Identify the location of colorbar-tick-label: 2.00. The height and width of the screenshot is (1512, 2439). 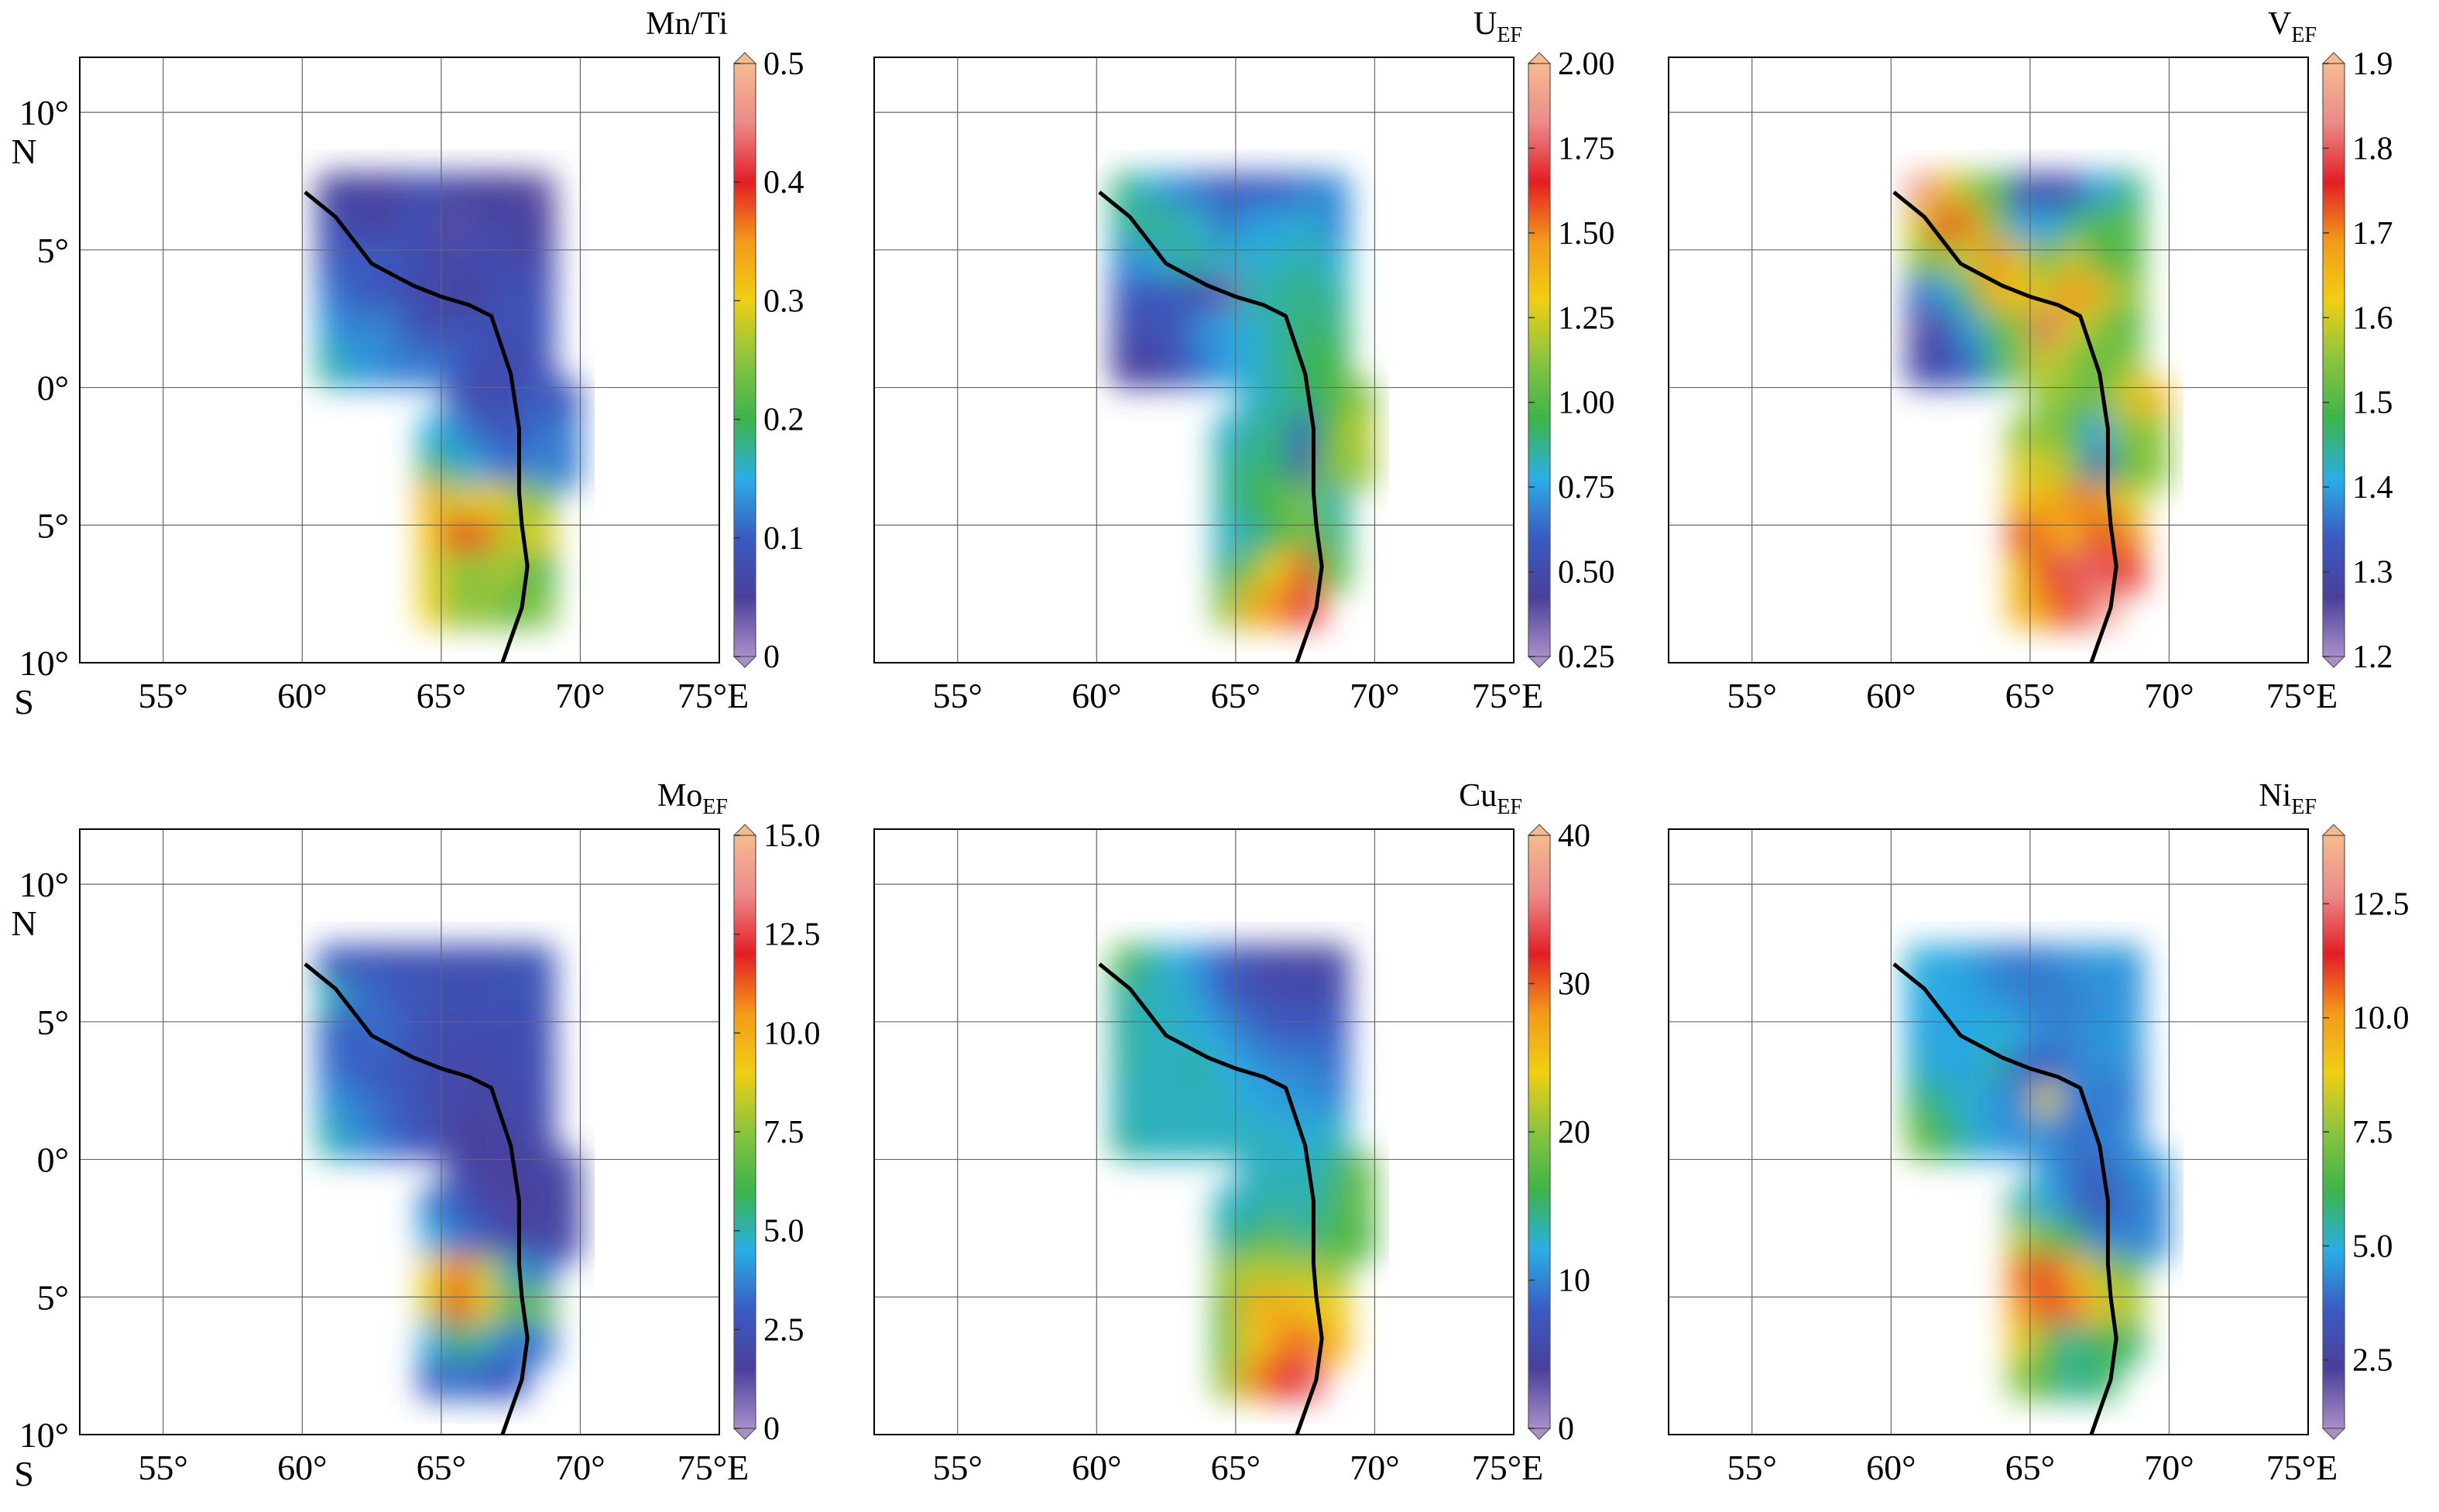
(1586, 64).